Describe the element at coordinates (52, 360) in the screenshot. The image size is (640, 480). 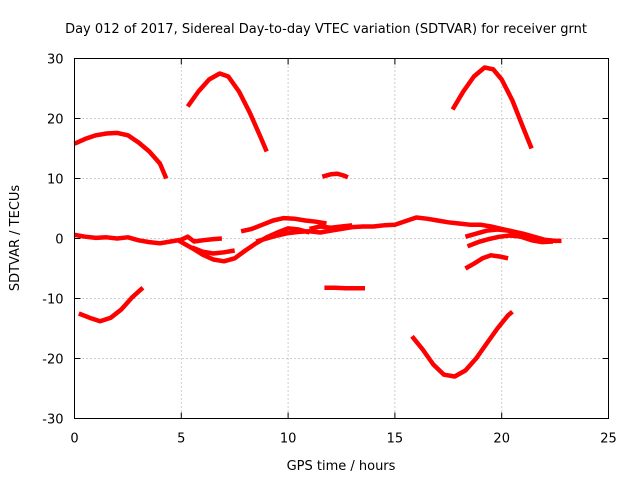
I see `y-tick-label: -20` at that location.